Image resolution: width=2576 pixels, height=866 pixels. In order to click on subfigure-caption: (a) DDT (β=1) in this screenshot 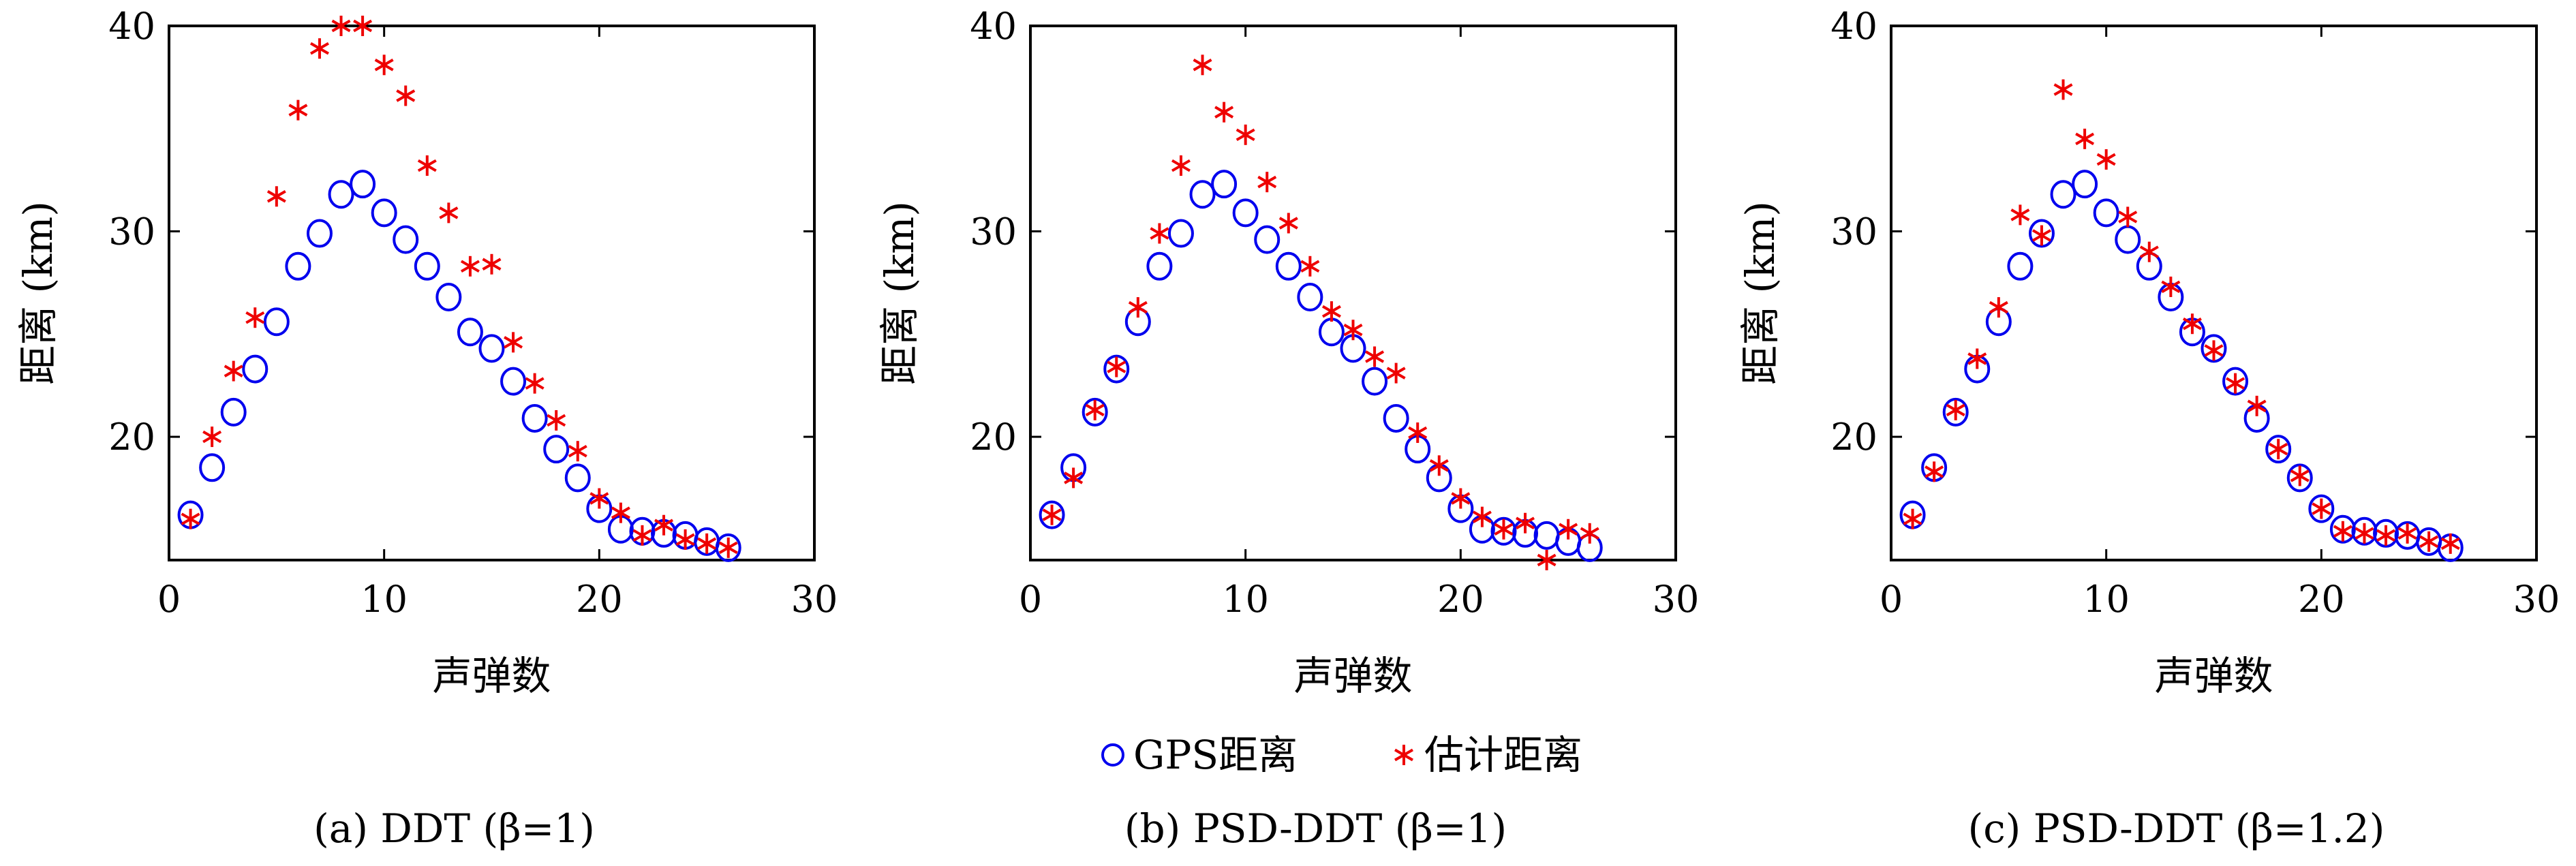, I will do `click(454, 828)`.